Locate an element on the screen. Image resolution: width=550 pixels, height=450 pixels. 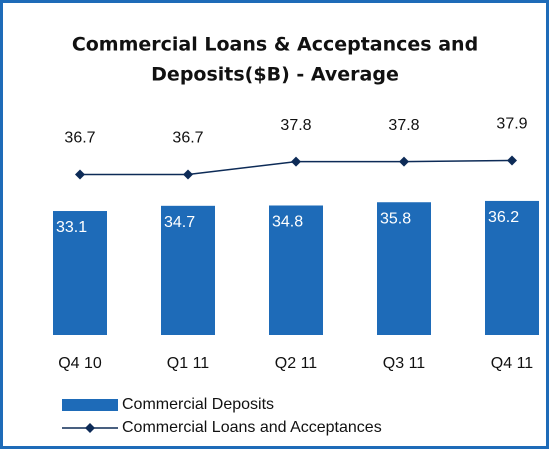
bar-value-label: 36.2 is located at coordinates (503, 217).